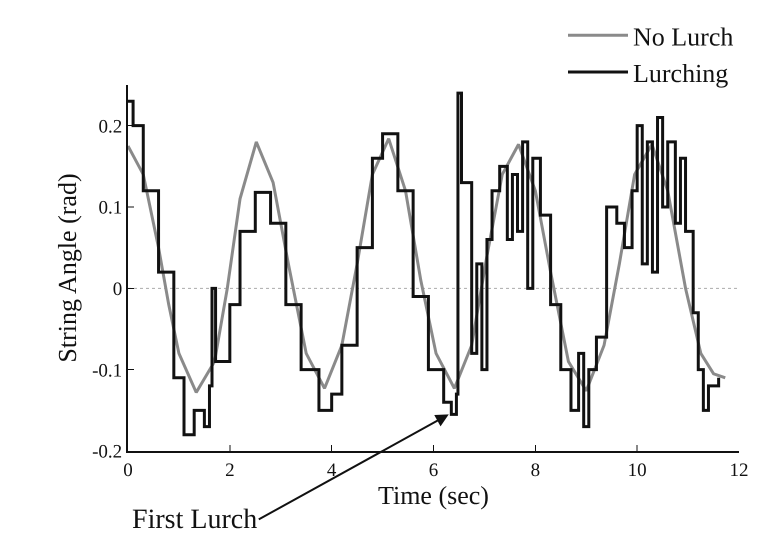 This screenshot has width=761, height=544. Describe the element at coordinates (433, 495) in the screenshot. I see `x-axis-title: Time (sec)` at that location.